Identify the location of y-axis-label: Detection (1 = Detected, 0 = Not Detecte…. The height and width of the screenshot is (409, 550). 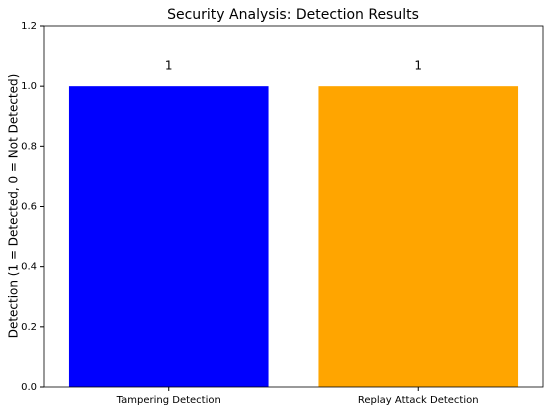
(14, 206).